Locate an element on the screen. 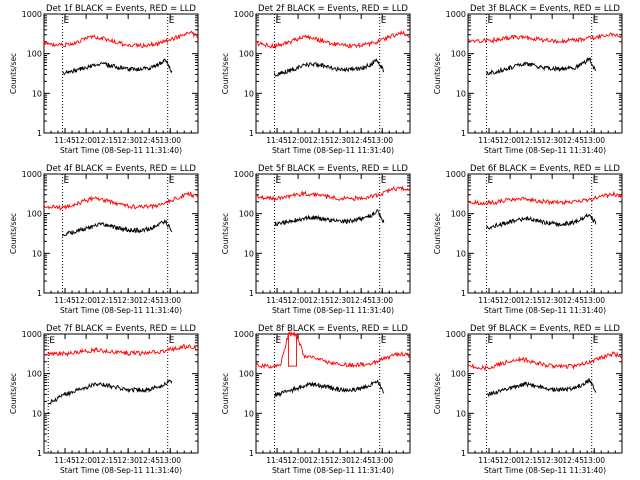  panel-title: Det 1f BLACK = Events, RED = LLD is located at coordinates (121, 9).